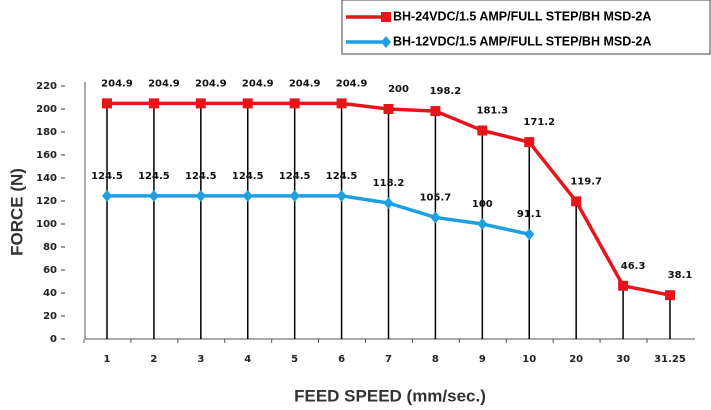  Describe the element at coordinates (294, 359) in the screenshot. I see `x-tick-label: 5` at that location.